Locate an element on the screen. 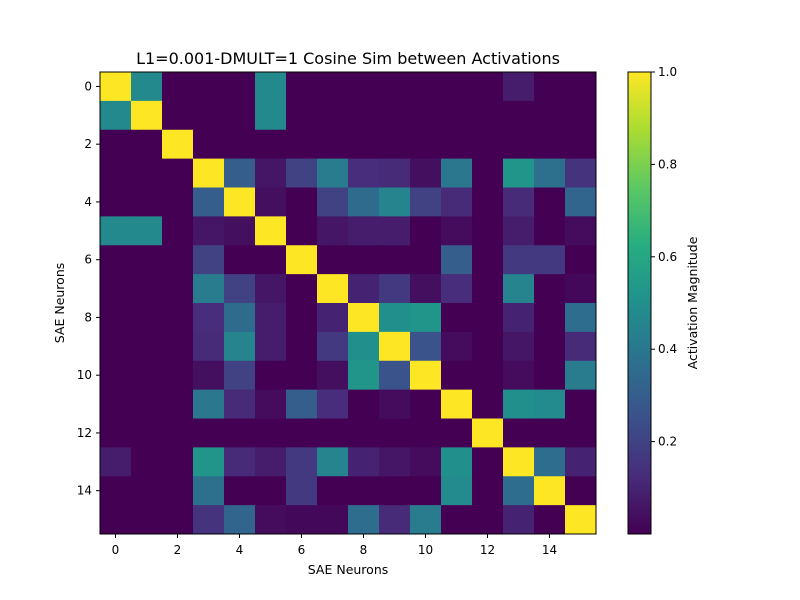 Image resolution: width=800 pixels, height=600 pixels. x-tick-label: 6 is located at coordinates (302, 550).